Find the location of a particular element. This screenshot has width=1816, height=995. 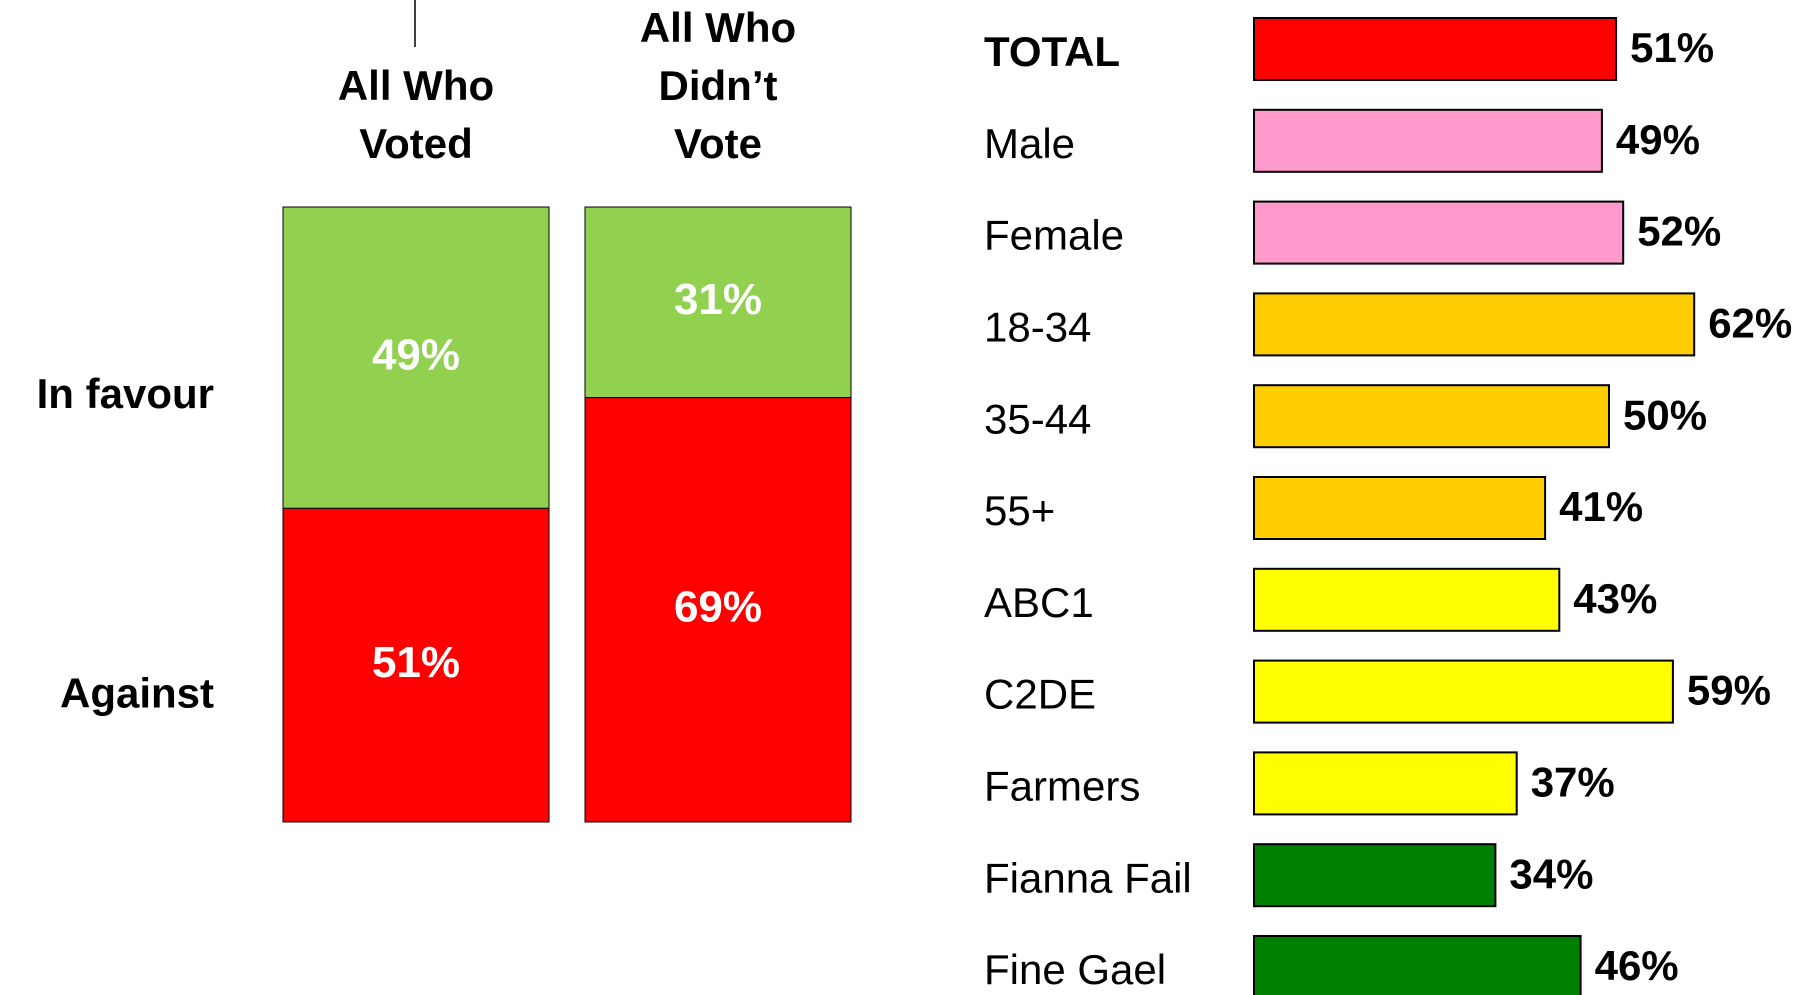

category-label: ABC1 is located at coordinates (1039, 602).